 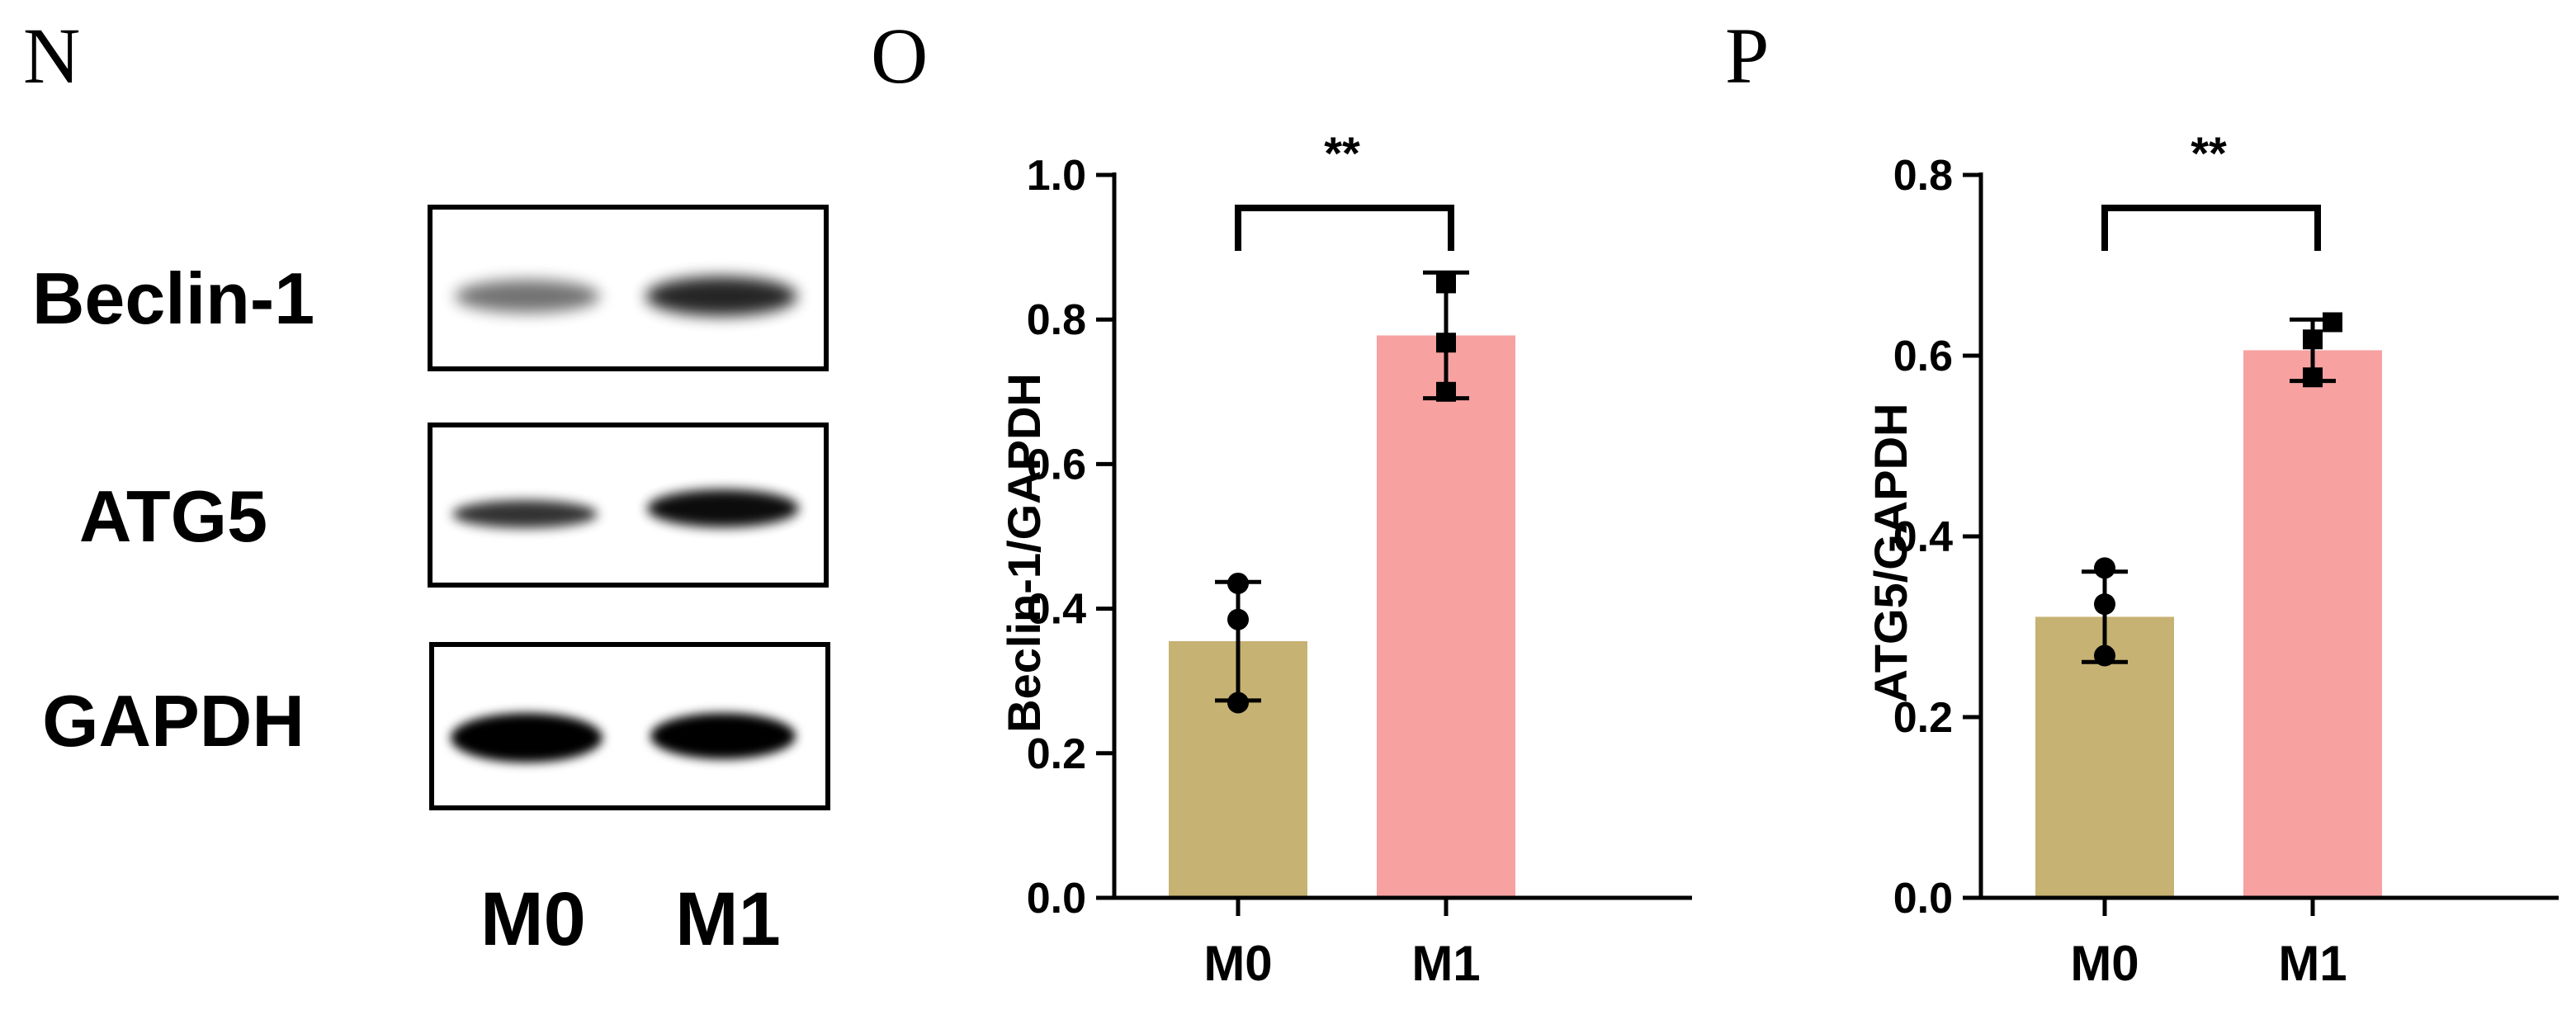 I want to click on panel-letter-o: O, so click(x=900, y=56).